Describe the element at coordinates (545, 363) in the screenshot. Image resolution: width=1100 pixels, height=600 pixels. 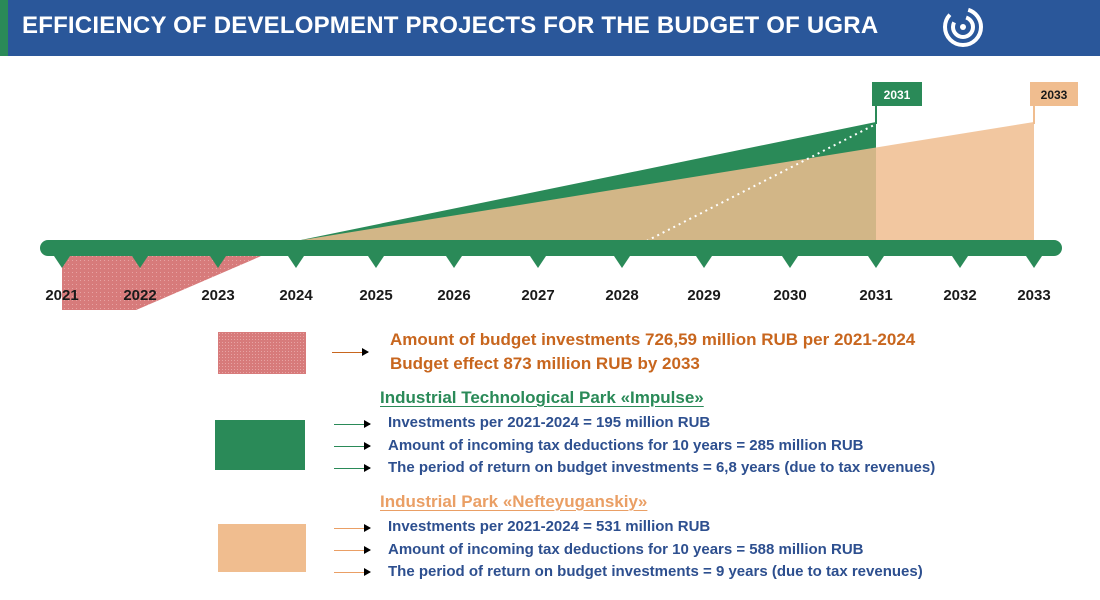
I see `budget-line-2: Budget effect 873 million RUB by 2033` at that location.